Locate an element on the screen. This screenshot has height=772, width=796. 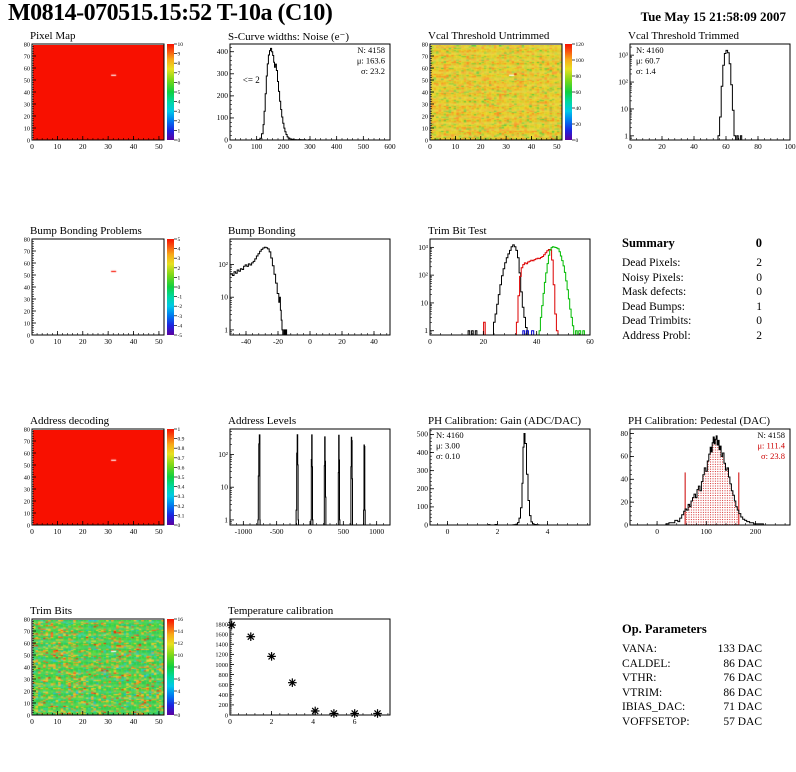
op-parameters-heading: Op. Parameters is located at coordinates (692, 629).